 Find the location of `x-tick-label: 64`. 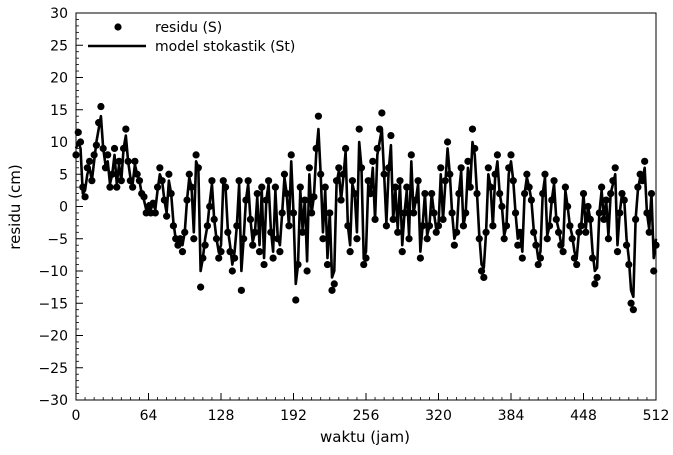

x-tick-label: 64 is located at coordinates (149, 416).